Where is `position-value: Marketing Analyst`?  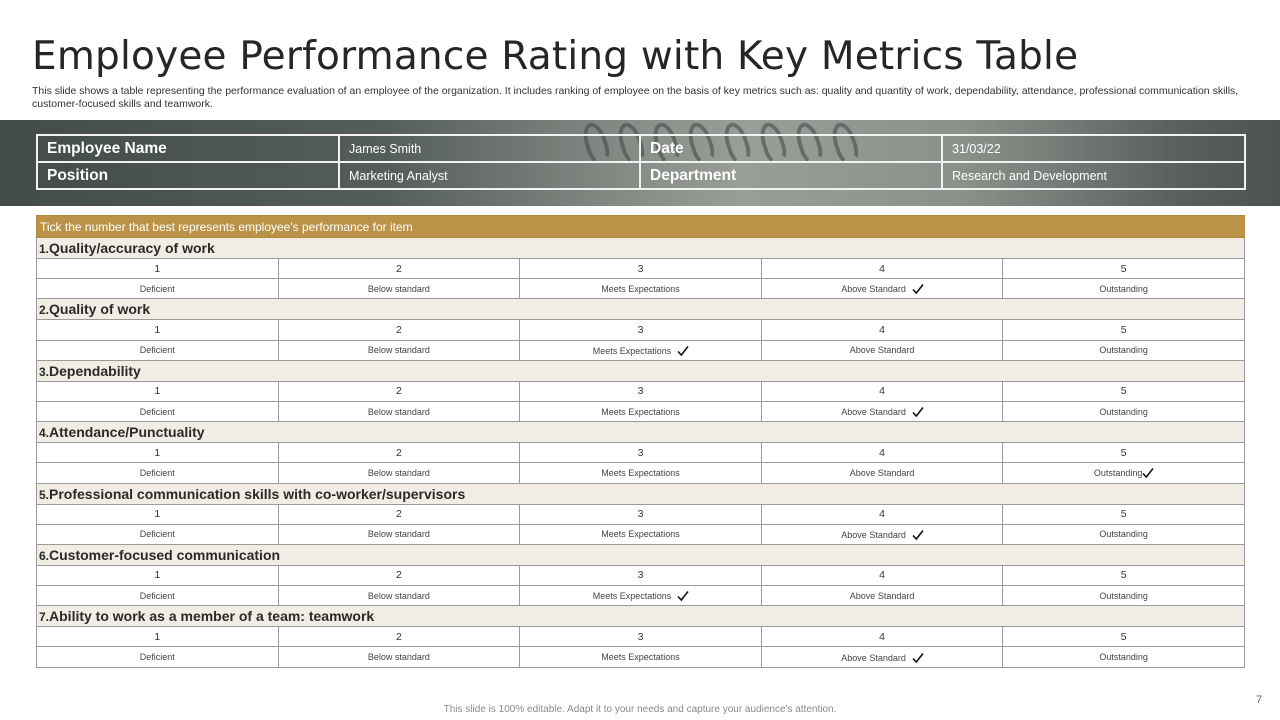 position-value: Marketing Analyst is located at coordinates (489, 175).